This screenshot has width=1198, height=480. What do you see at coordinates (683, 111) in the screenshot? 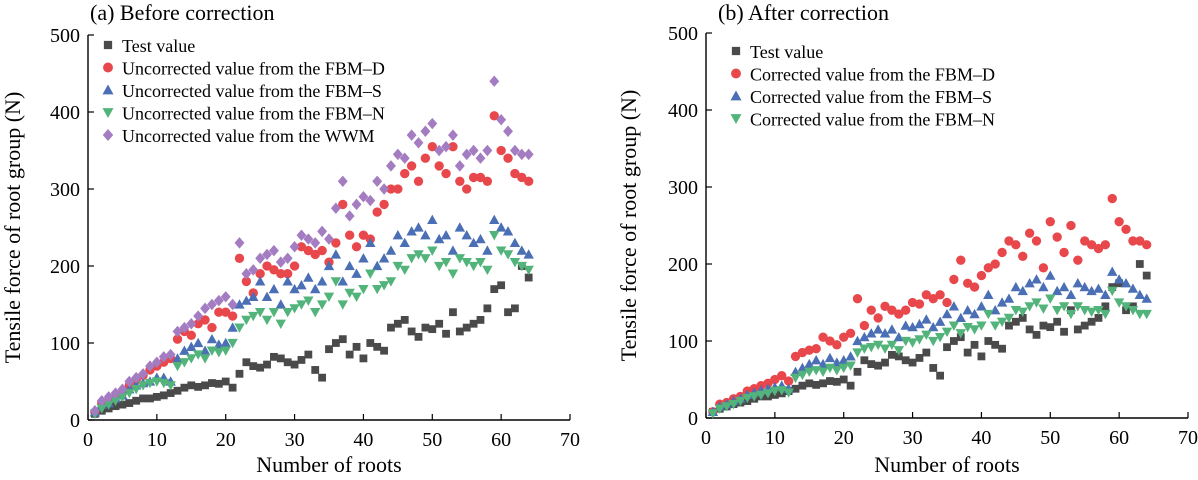
I see `y-tick-label: 400` at bounding box center [683, 111].